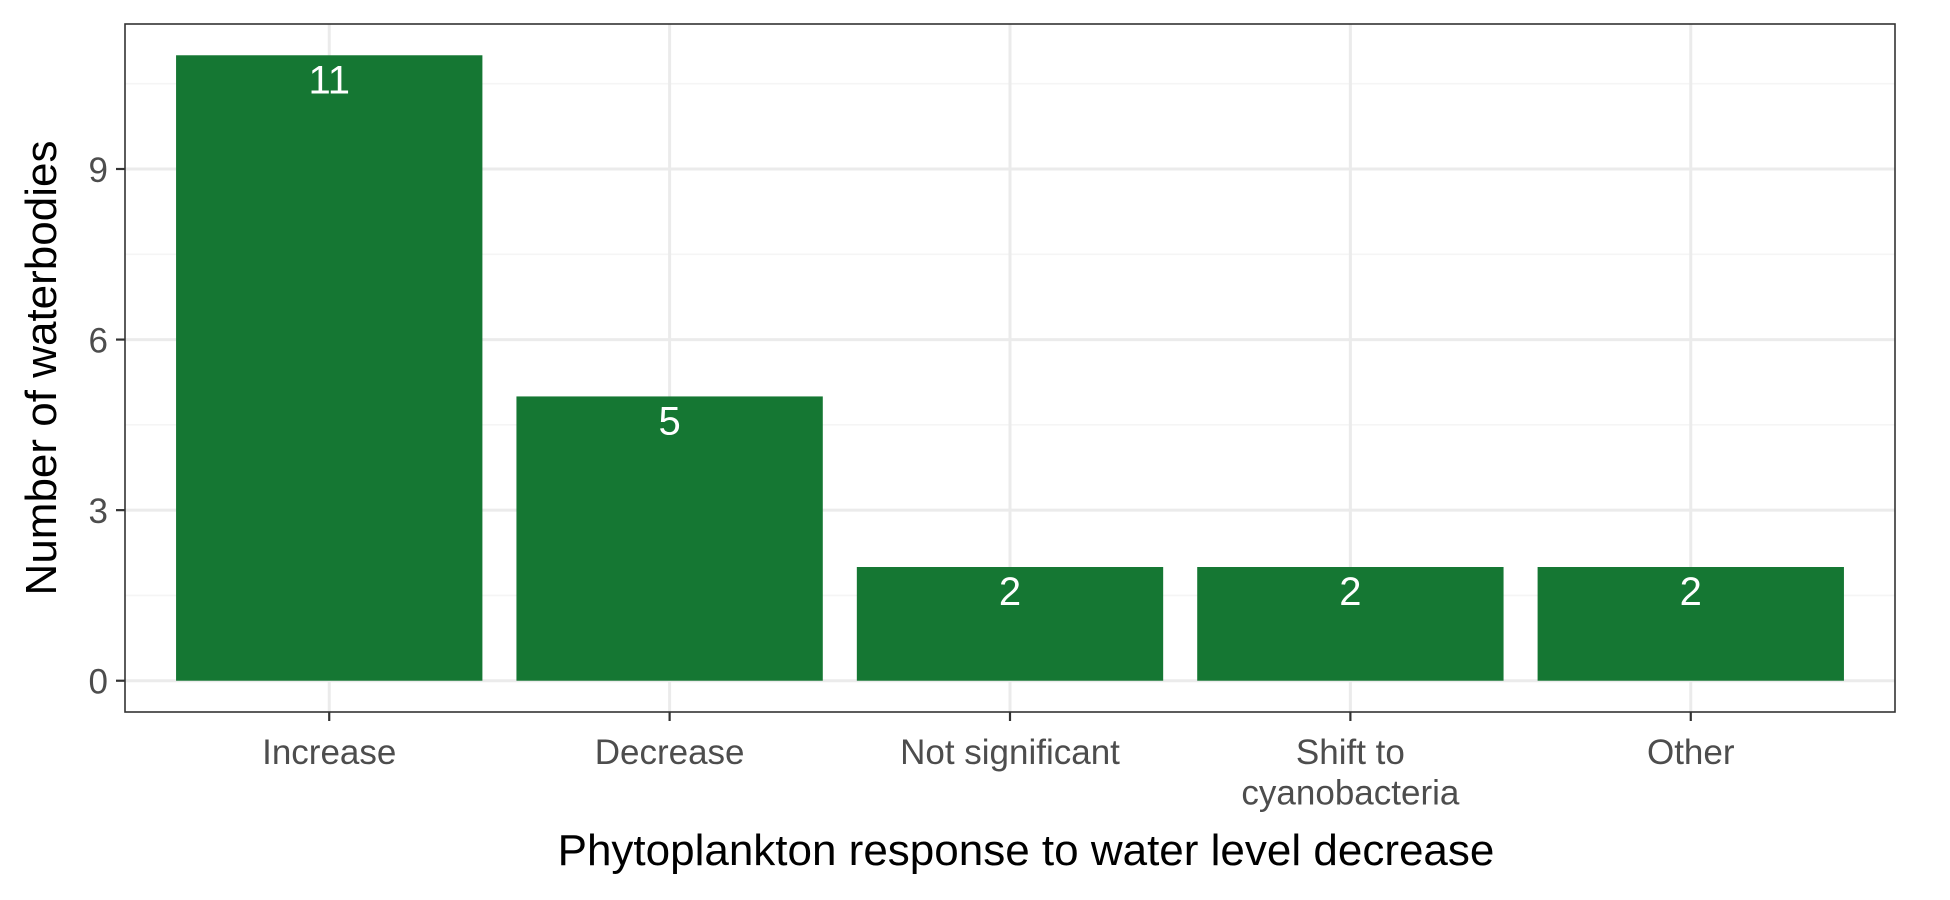  What do you see at coordinates (669, 421) in the screenshot?
I see `bar-value-label: 5` at bounding box center [669, 421].